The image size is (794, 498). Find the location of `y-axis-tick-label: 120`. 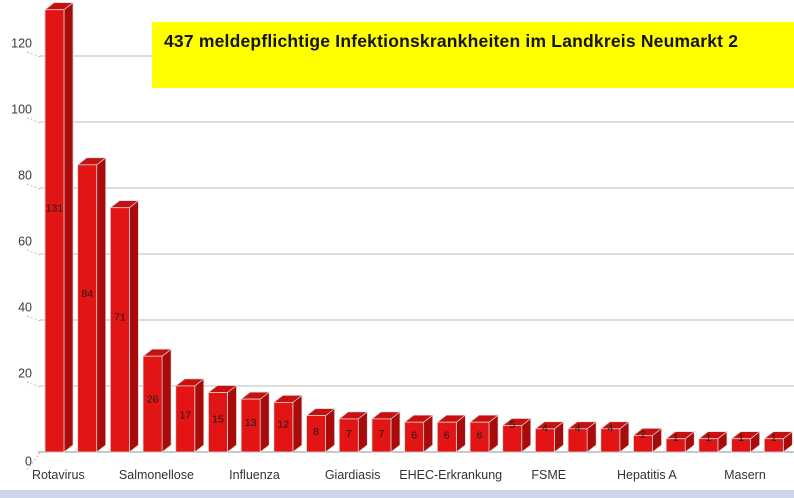

y-axis-tick-label: 120 is located at coordinates (21, 44).